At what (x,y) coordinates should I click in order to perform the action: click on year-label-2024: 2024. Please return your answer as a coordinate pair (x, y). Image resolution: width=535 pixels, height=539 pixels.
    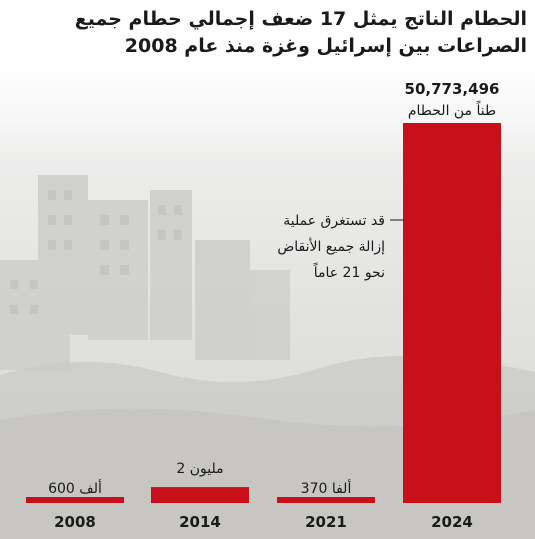
    Looking at the image, I should click on (452, 522).